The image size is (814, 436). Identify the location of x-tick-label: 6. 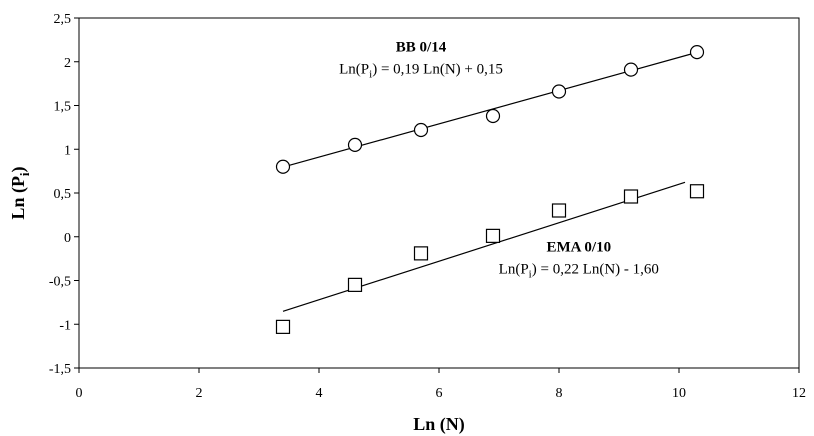
(439, 393).